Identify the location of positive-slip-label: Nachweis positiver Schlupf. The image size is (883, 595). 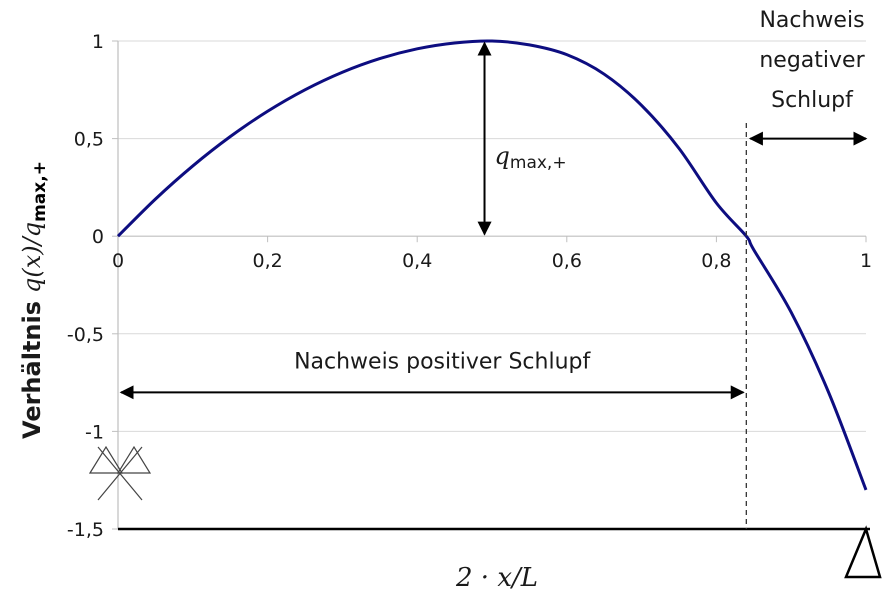
(442, 361).